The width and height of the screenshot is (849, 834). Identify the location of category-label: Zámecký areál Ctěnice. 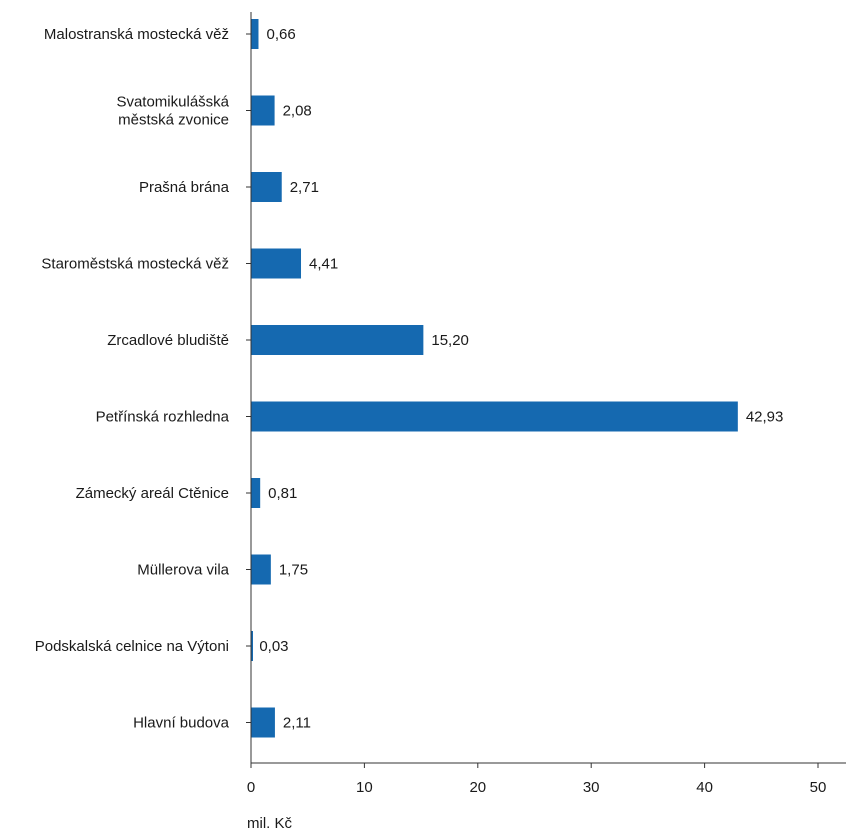
(152, 493).